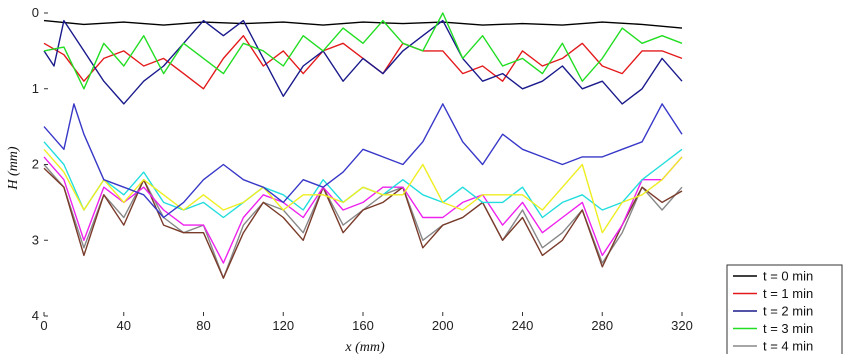 The image size is (845, 354). What do you see at coordinates (788, 293) in the screenshot?
I see `legend-label: t = 1 min` at bounding box center [788, 293].